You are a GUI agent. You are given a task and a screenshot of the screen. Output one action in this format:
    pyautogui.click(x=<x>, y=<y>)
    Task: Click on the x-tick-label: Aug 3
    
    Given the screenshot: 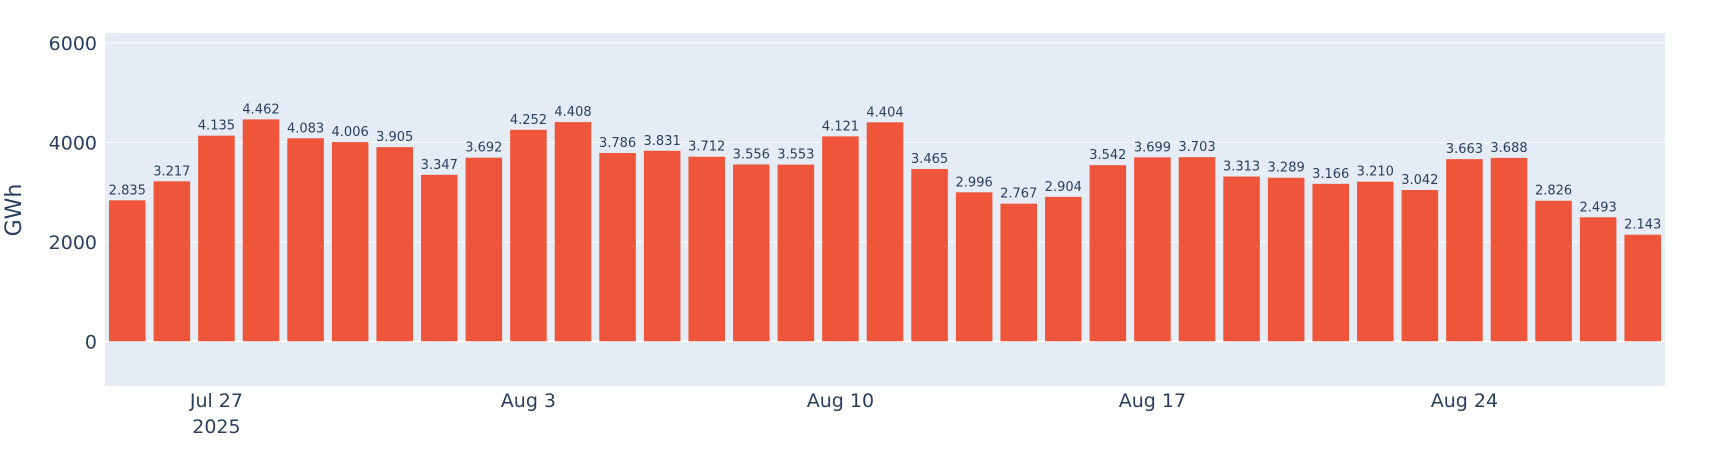 What is the action you would take?
    pyautogui.click(x=528, y=401)
    